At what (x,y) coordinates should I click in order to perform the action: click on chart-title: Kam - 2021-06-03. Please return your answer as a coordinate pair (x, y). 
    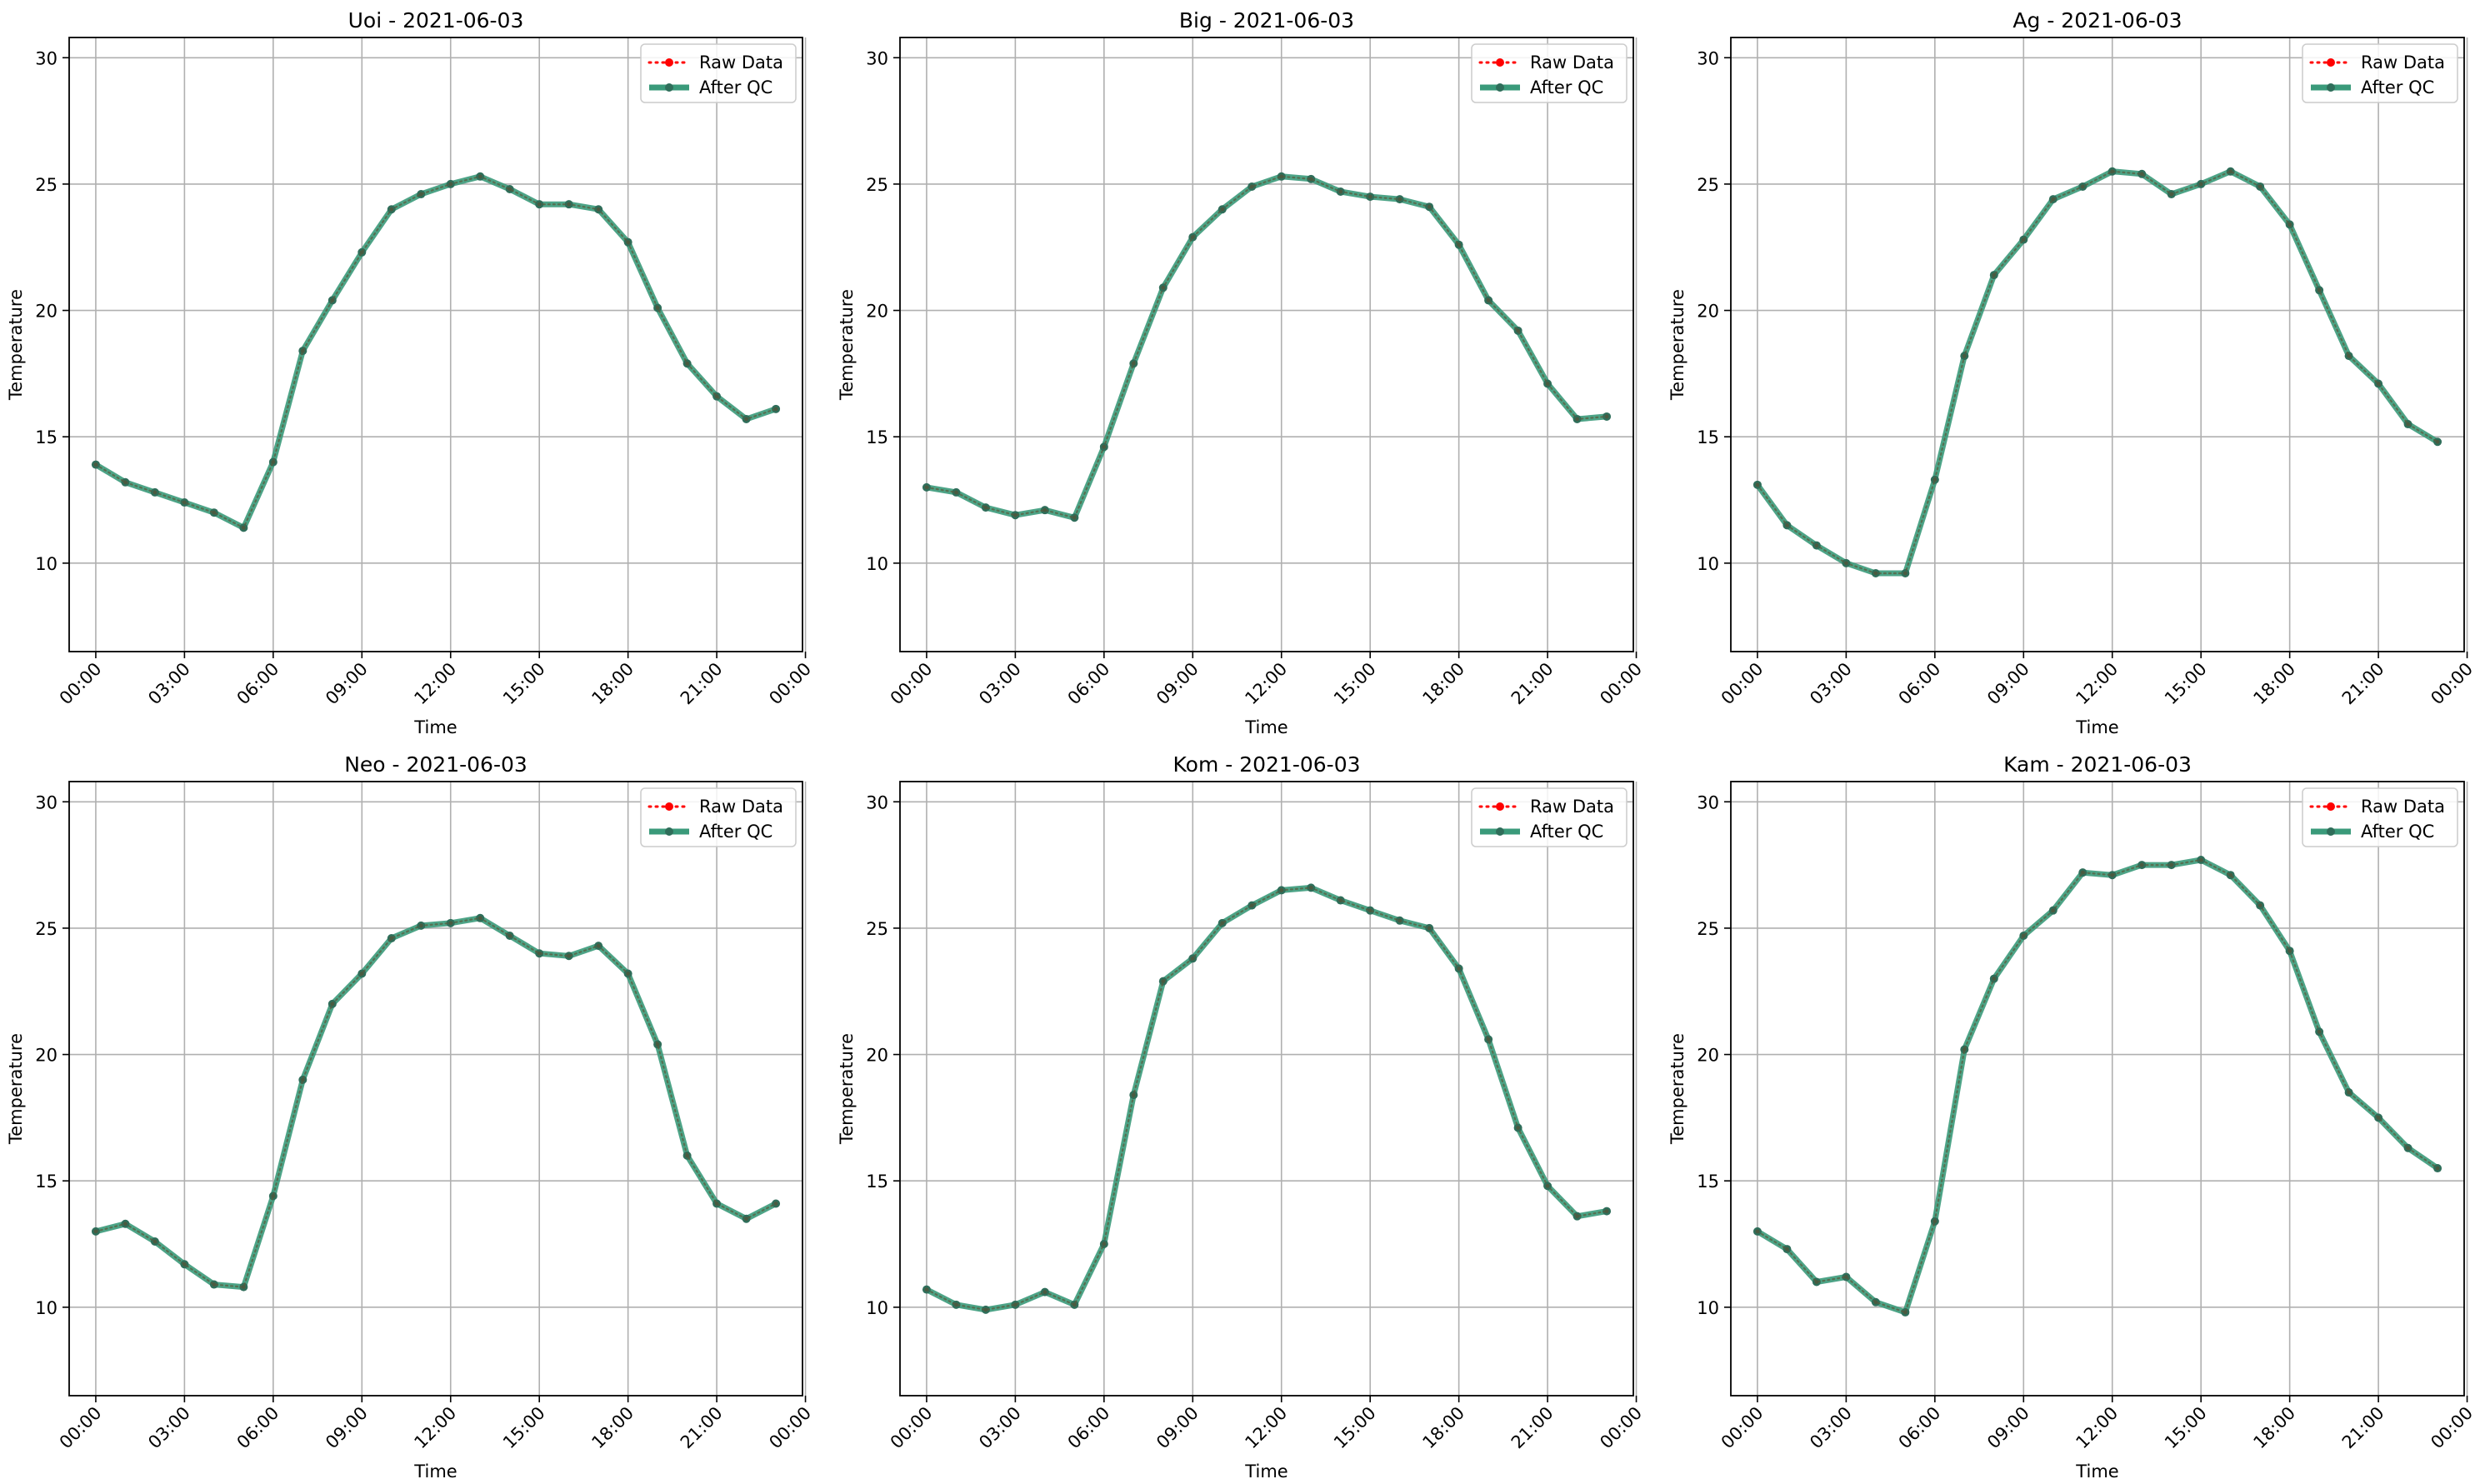
    Looking at the image, I should click on (2097, 764).